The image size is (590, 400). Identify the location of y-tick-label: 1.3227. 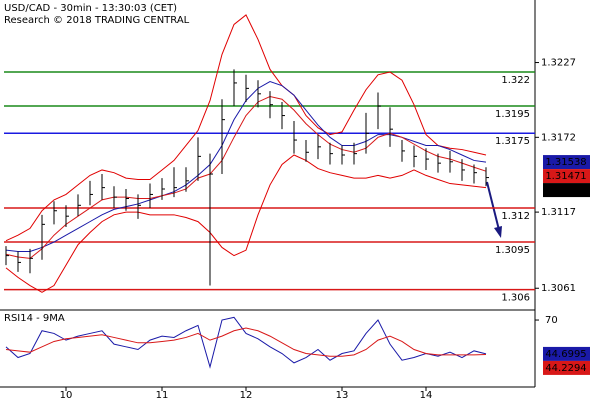
(558, 63).